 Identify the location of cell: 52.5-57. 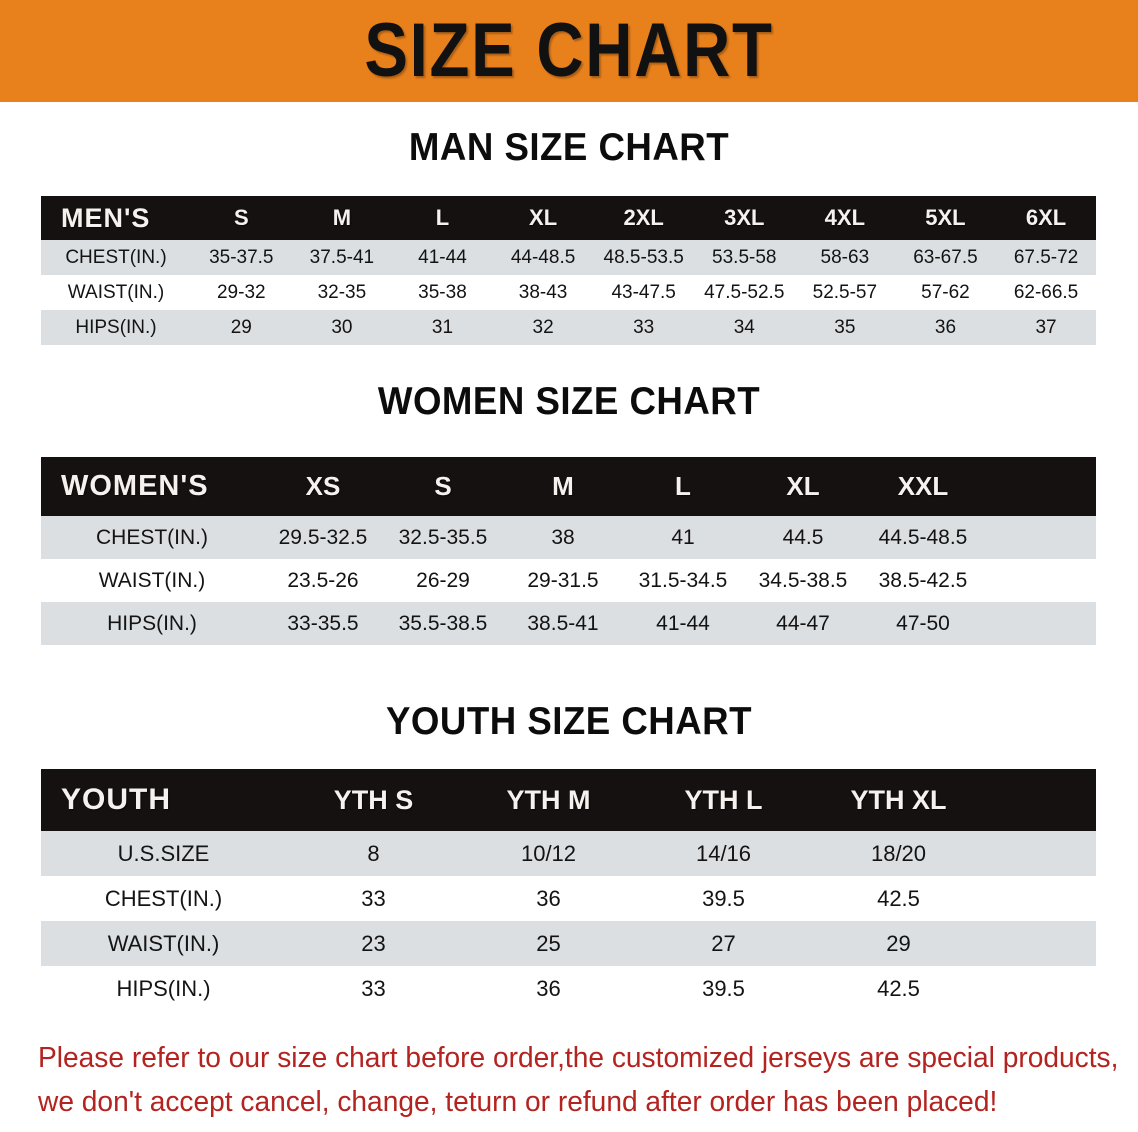
(845, 292).